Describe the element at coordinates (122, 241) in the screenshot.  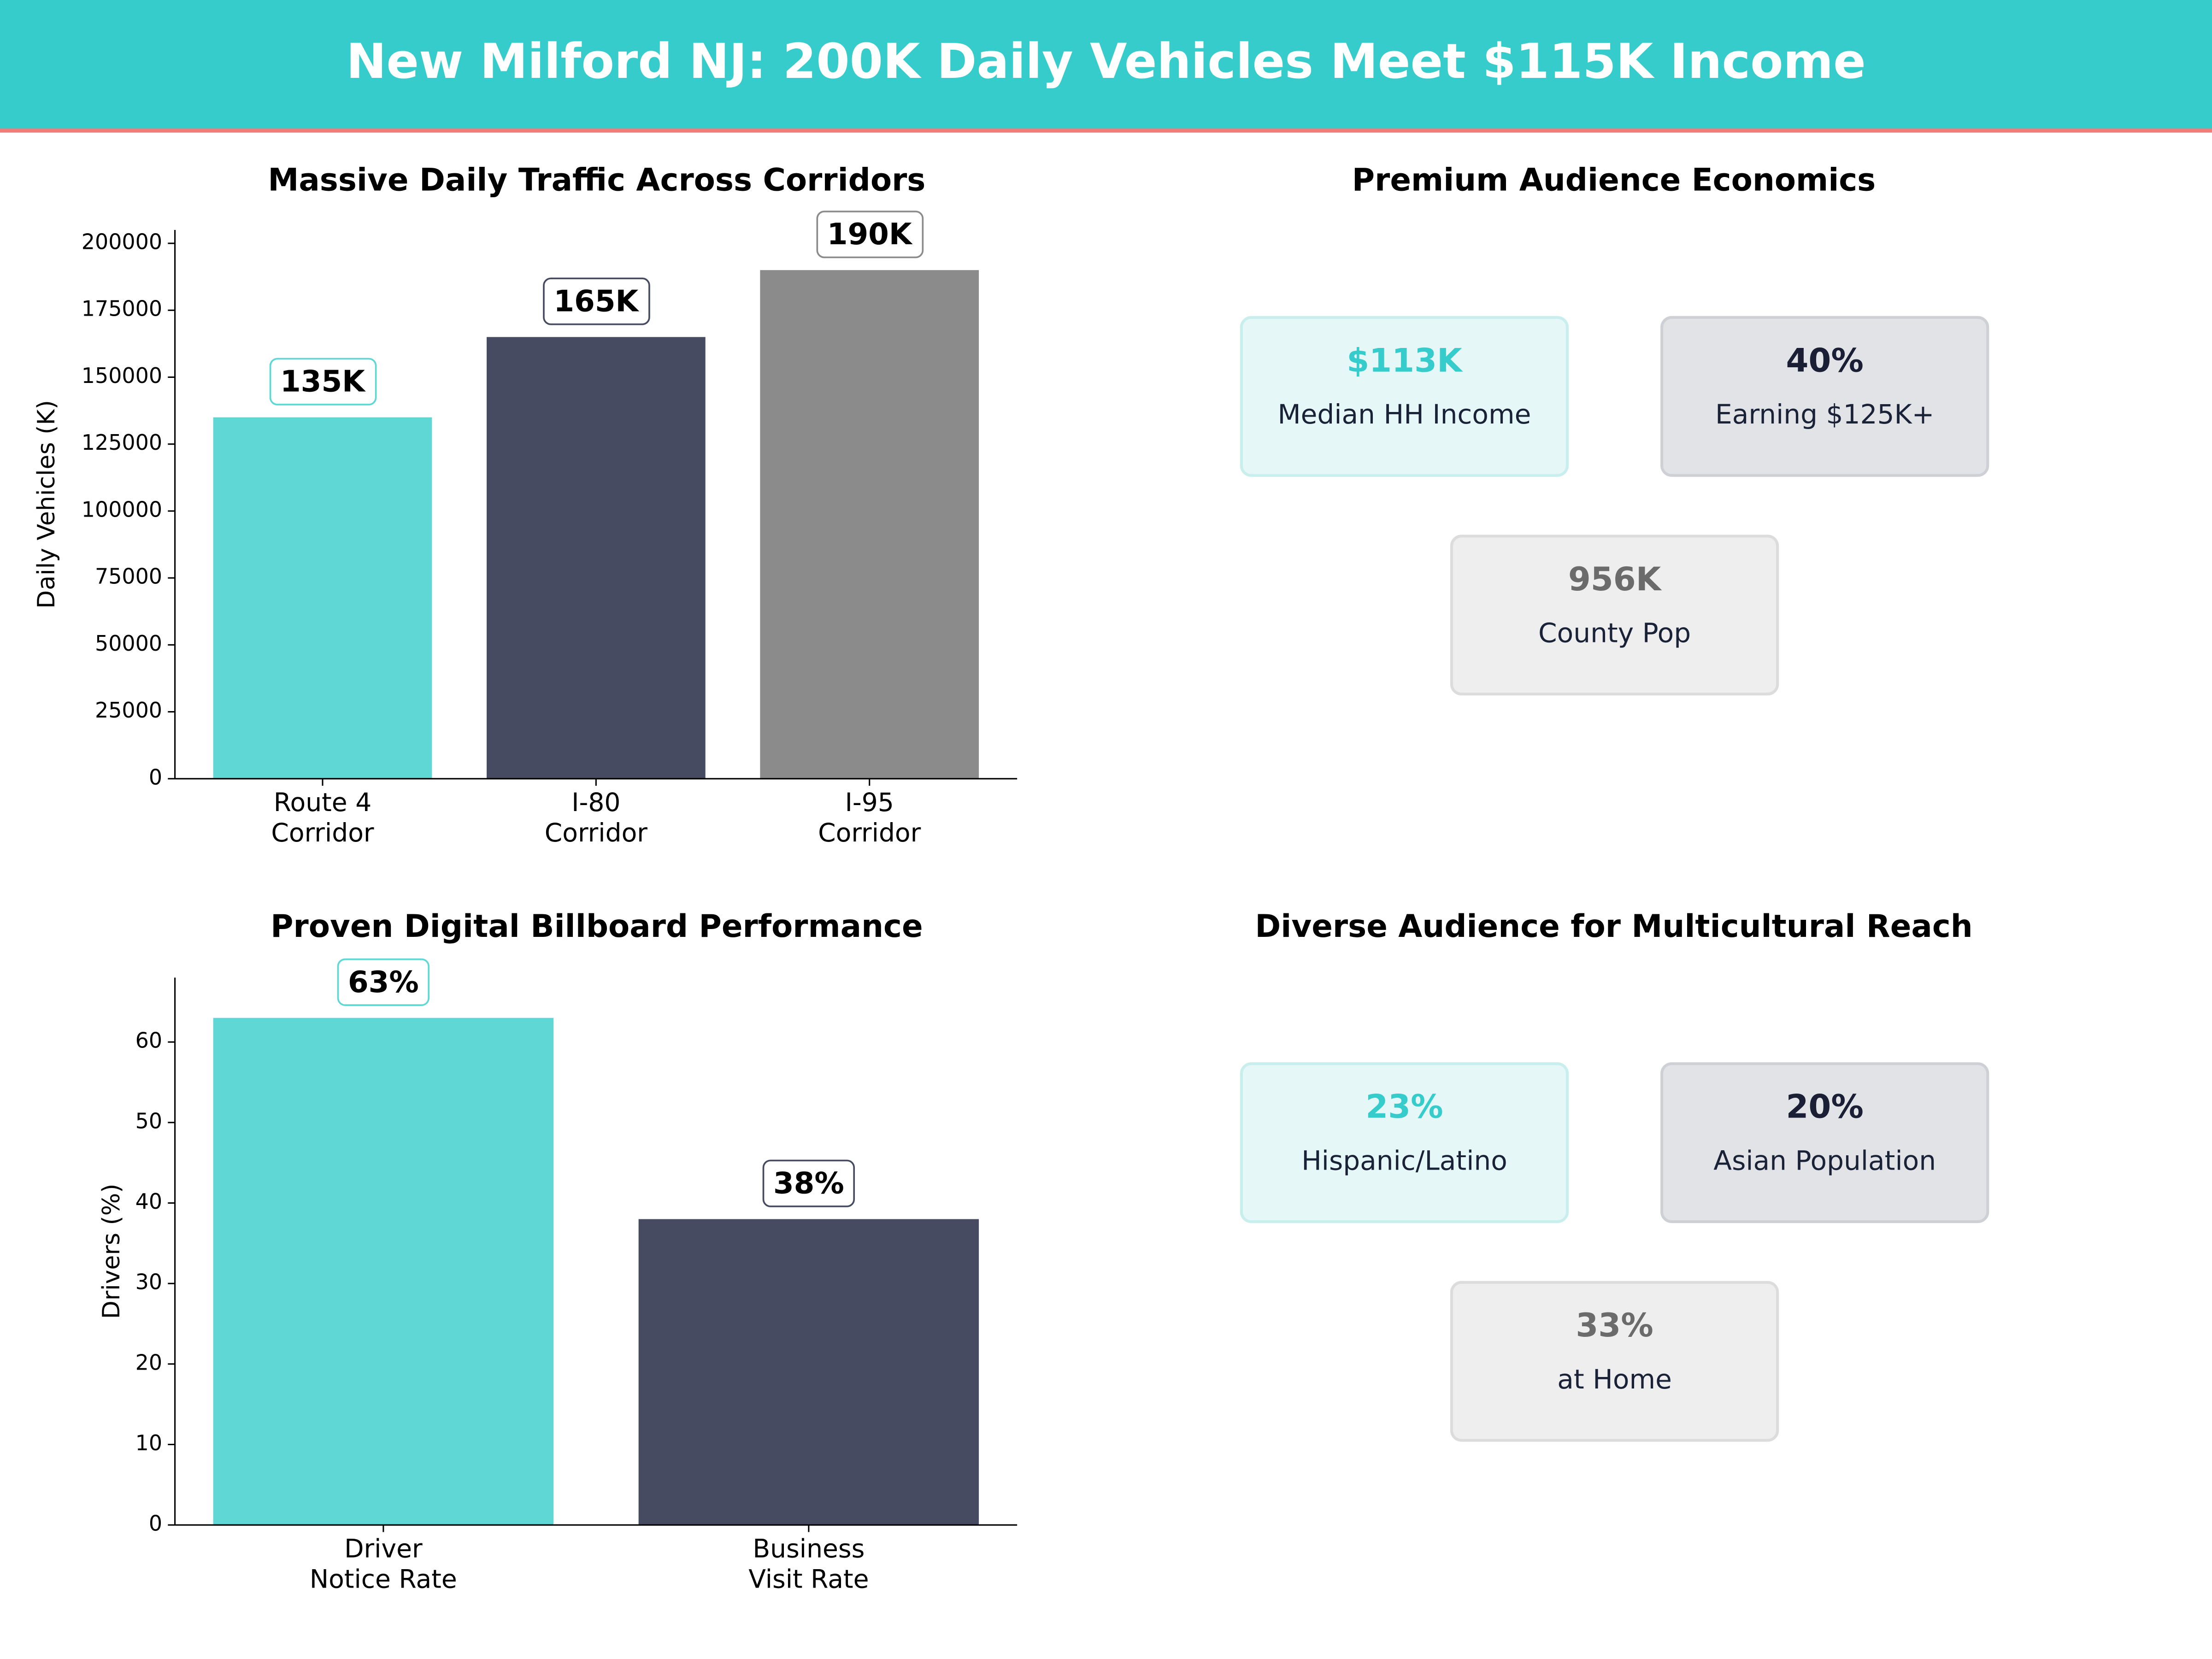
I see `y-tick-label: 200000` at that location.